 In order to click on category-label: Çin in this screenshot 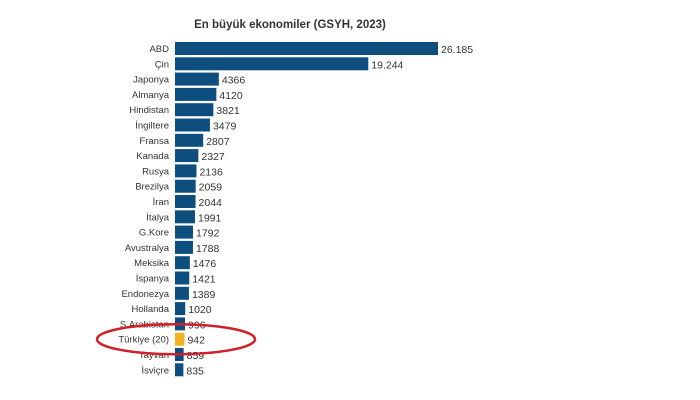, I will do `click(162, 64)`.